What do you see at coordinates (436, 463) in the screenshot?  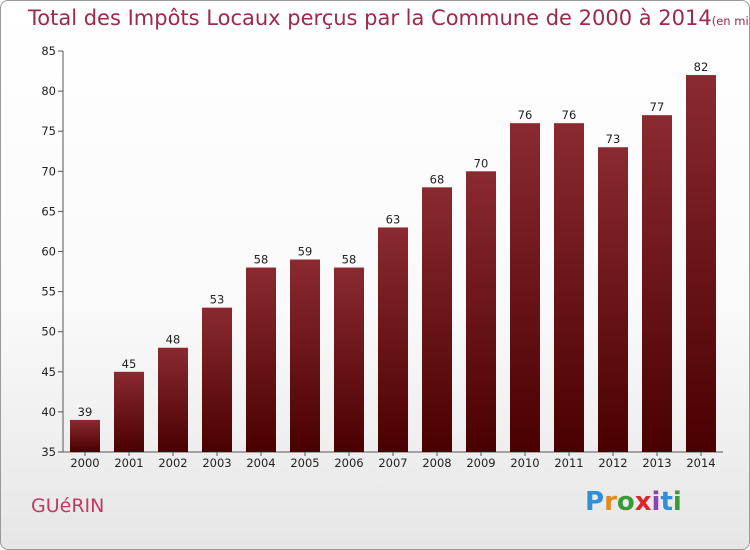 I see `x-tick-label-2008: 2008` at bounding box center [436, 463].